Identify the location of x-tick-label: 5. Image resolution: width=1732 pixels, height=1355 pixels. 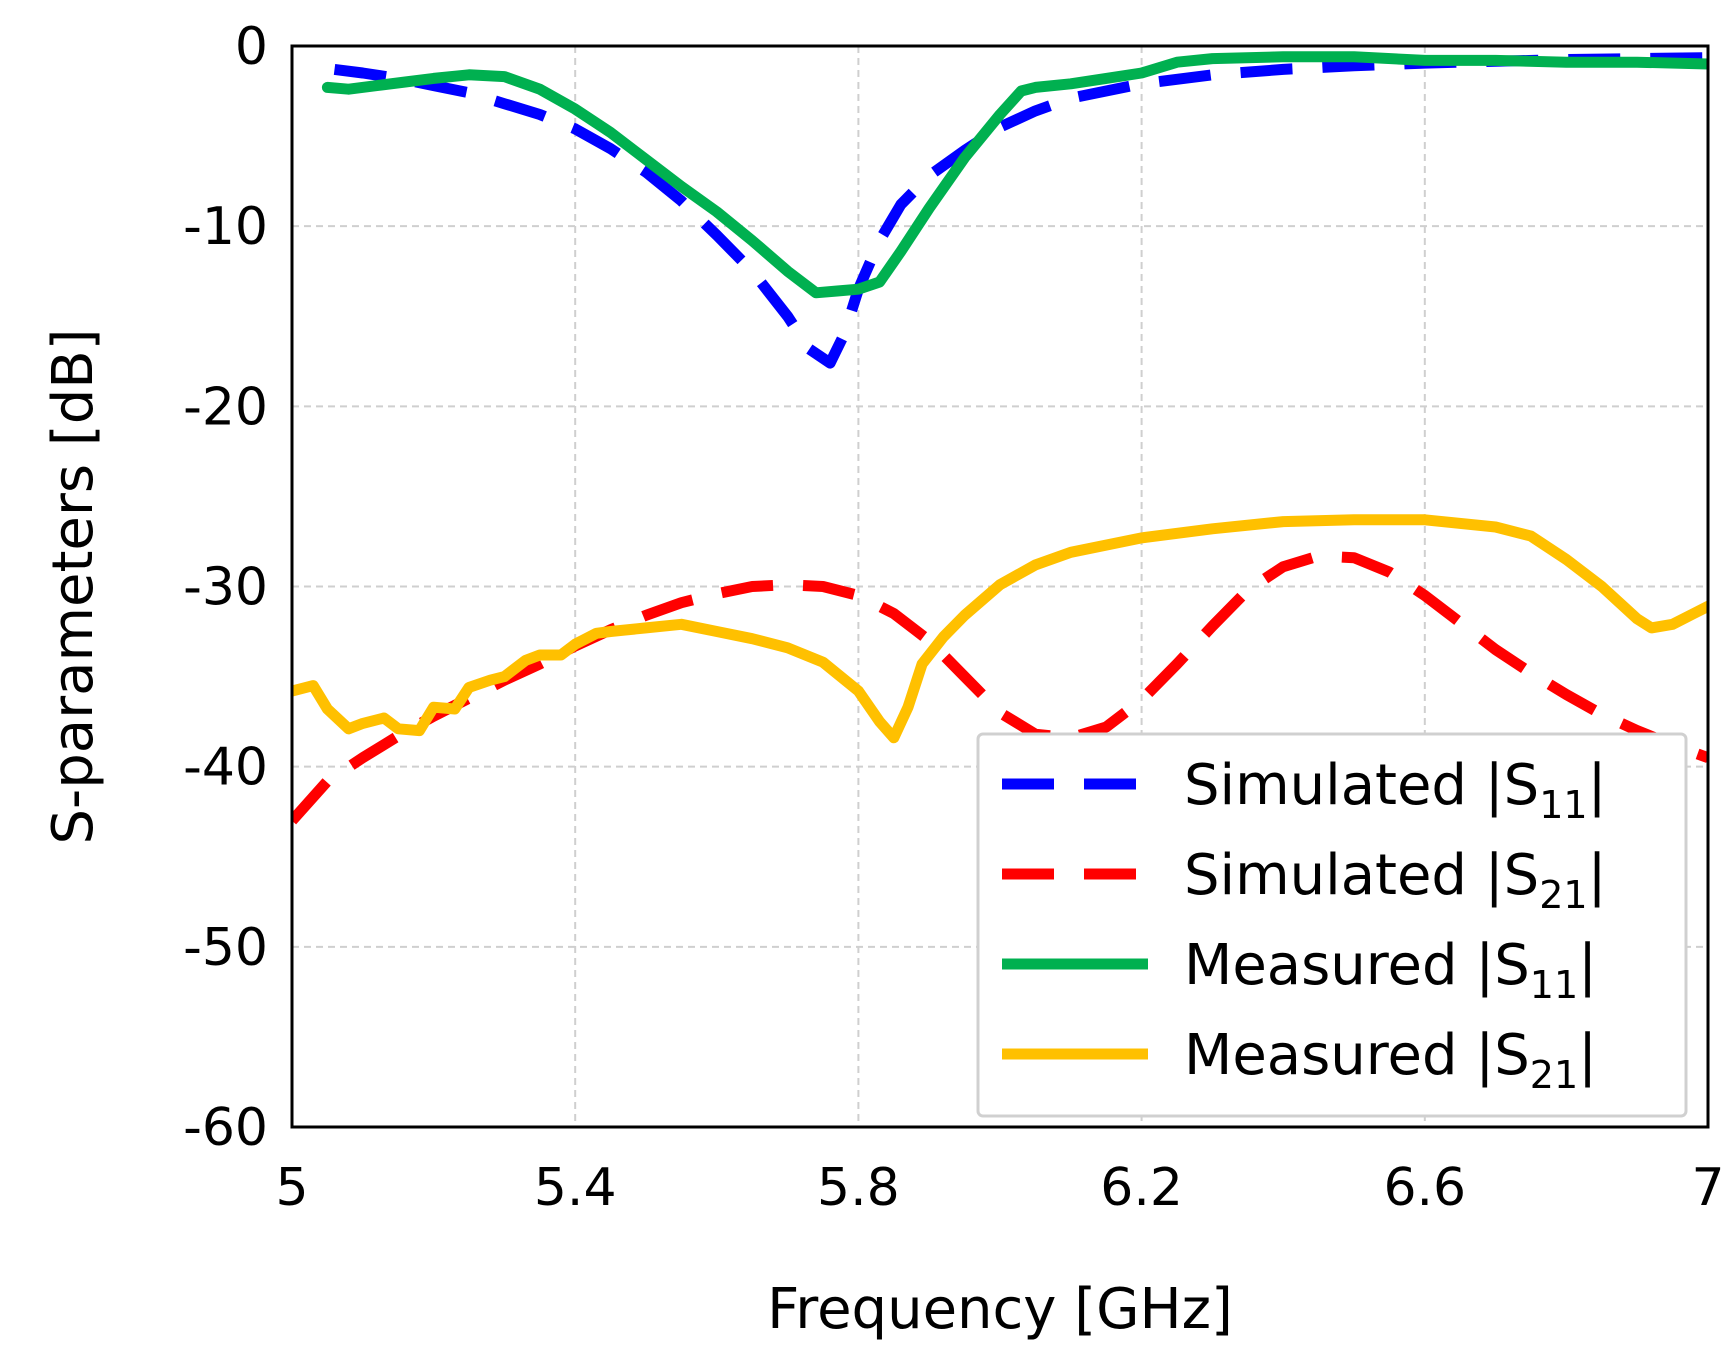
(291, 1188).